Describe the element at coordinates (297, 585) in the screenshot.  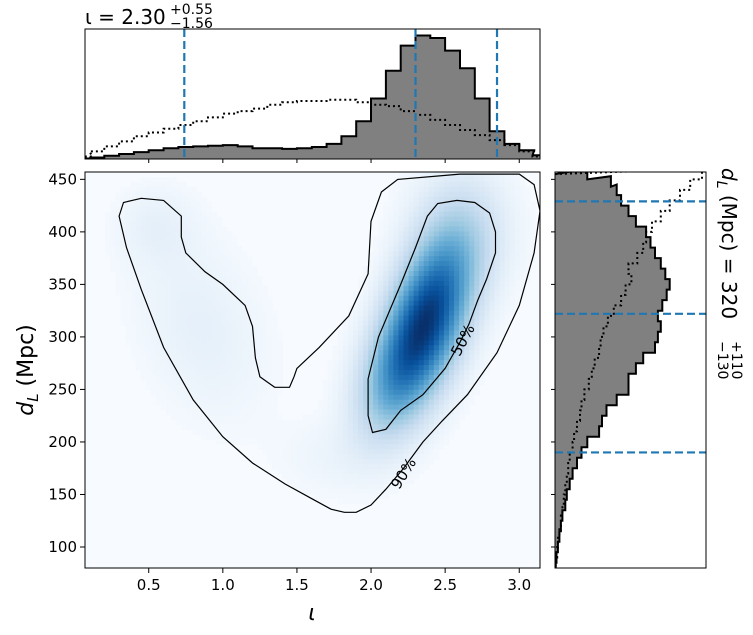
I see `x-tick-label: 1.5` at that location.